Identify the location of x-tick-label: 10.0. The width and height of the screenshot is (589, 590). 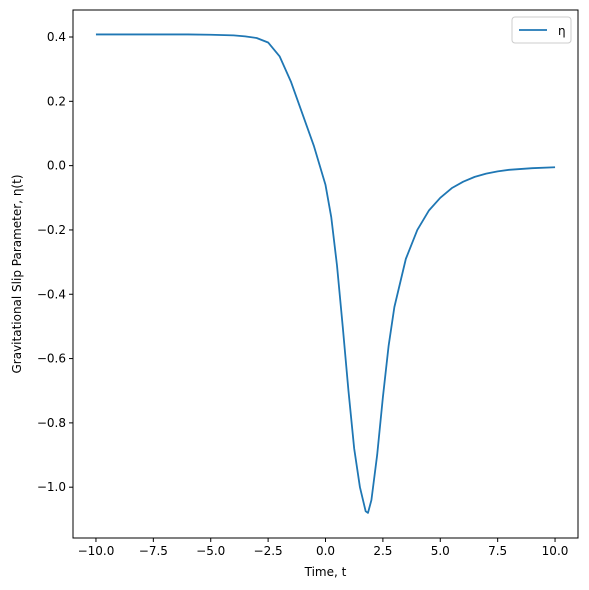
(555, 551).